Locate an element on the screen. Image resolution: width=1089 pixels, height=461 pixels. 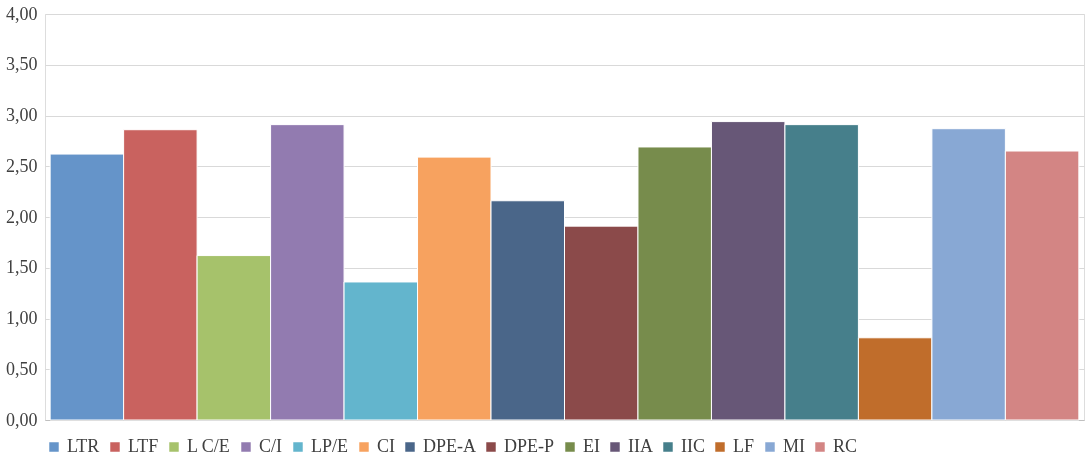
y-tick-label: 2,00 is located at coordinates (22, 216).